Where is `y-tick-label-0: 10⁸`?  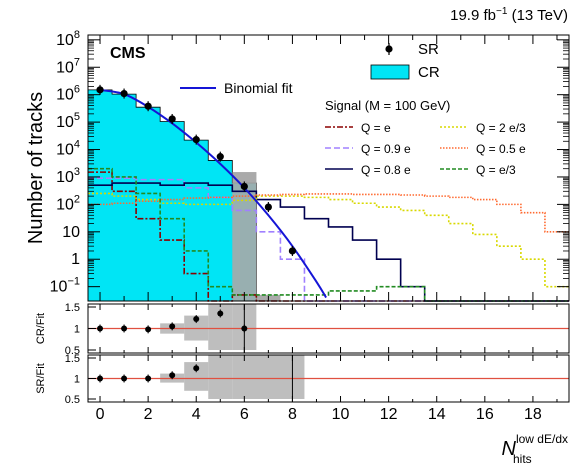
y-tick-label-0: 10⁸ is located at coordinates (68, 39).